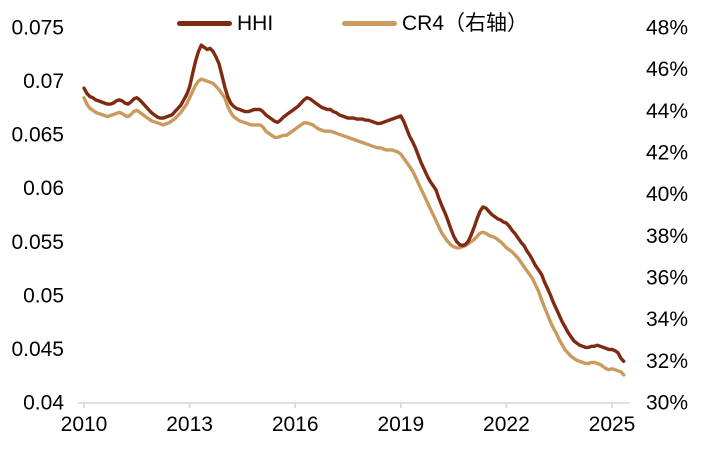  I want to click on y-right-tick-label: 48%, so click(667, 28).